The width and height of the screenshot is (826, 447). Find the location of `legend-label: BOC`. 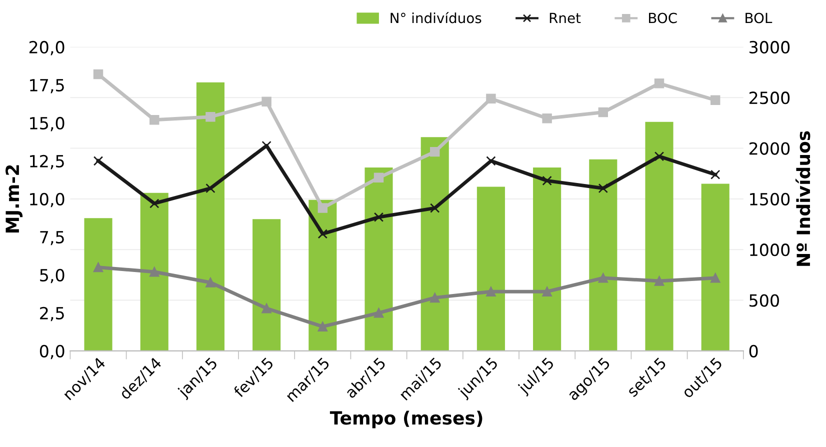

legend-label: BOC is located at coordinates (663, 18).